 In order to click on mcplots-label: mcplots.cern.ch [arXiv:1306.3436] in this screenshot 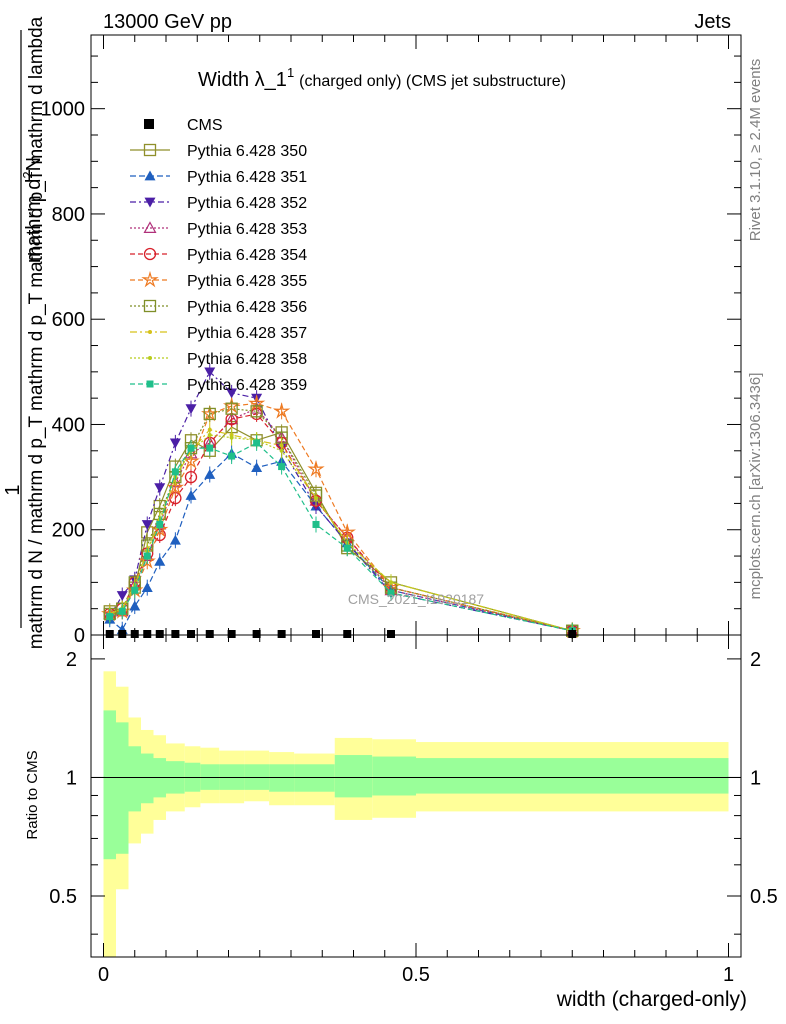, I will do `click(755, 486)`.